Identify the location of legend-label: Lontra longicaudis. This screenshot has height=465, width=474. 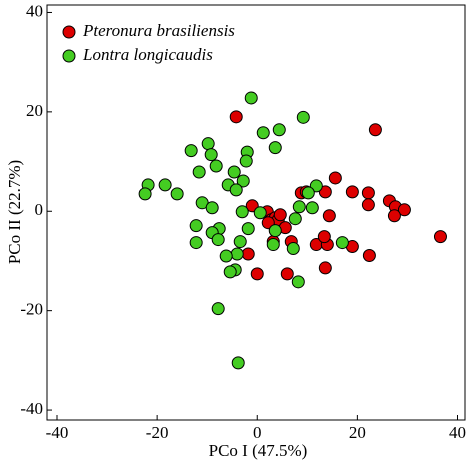
(147, 54).